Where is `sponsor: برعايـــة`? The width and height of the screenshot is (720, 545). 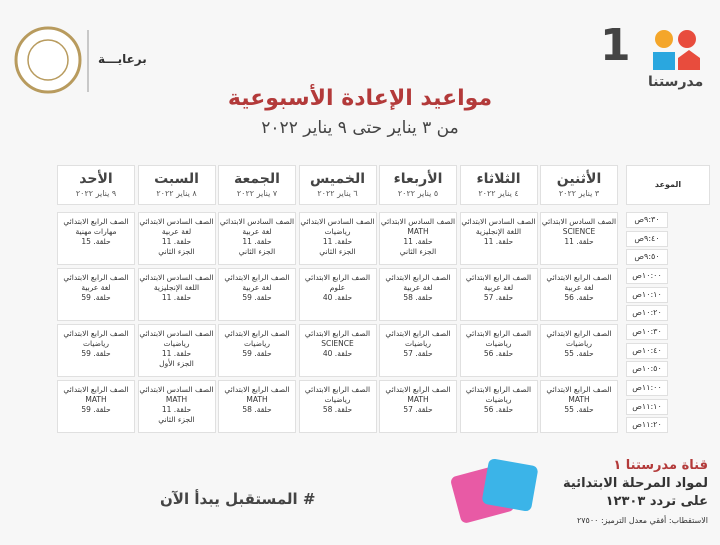
sponsor: برعايـــة is located at coordinates (122, 59).